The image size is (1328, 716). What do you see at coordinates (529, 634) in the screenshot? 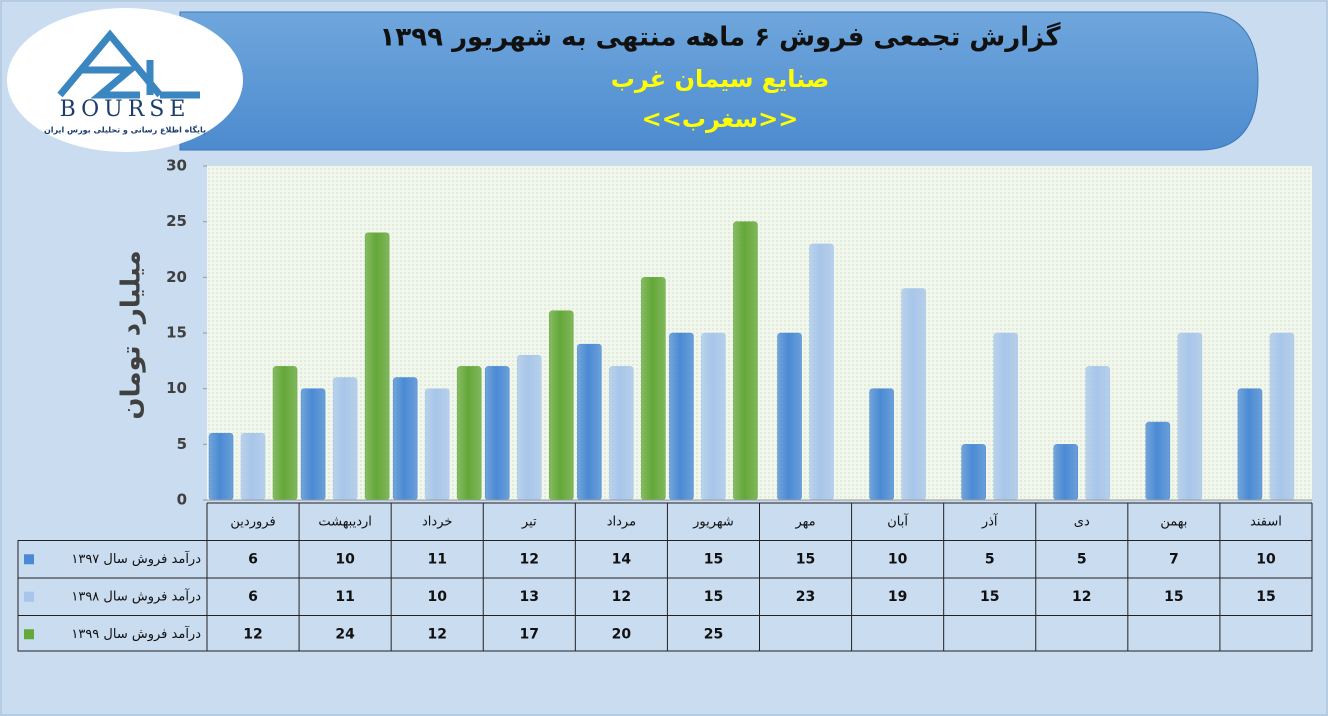
I see `table-value: 17` at bounding box center [529, 634].